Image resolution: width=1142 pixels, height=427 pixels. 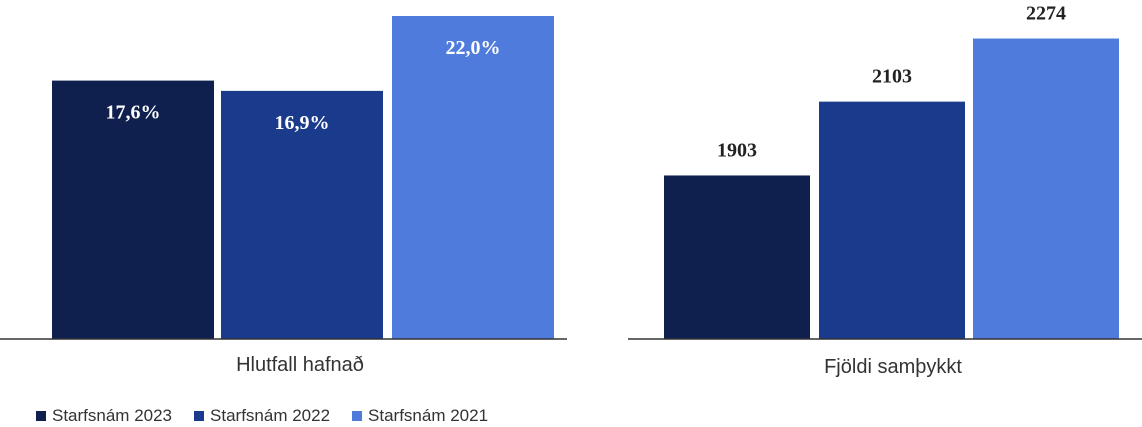 I want to click on legend-item-2022: Starfsnám 2022, so click(x=262, y=416).